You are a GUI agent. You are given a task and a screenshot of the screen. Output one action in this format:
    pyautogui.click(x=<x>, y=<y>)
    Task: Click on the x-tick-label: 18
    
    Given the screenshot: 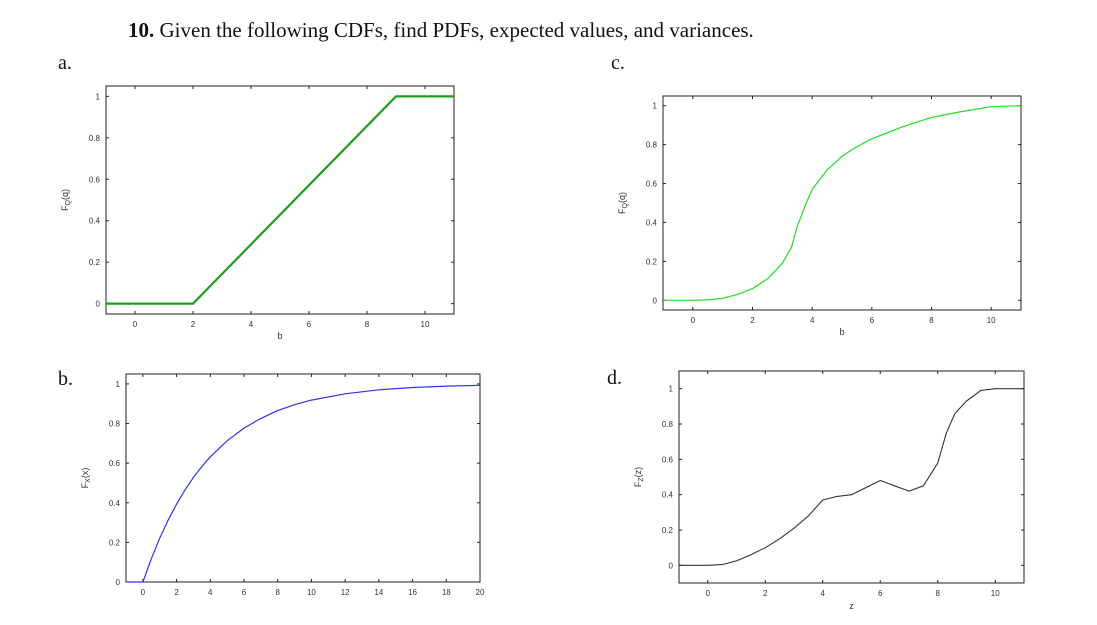 What is the action you would take?
    pyautogui.click(x=446, y=592)
    